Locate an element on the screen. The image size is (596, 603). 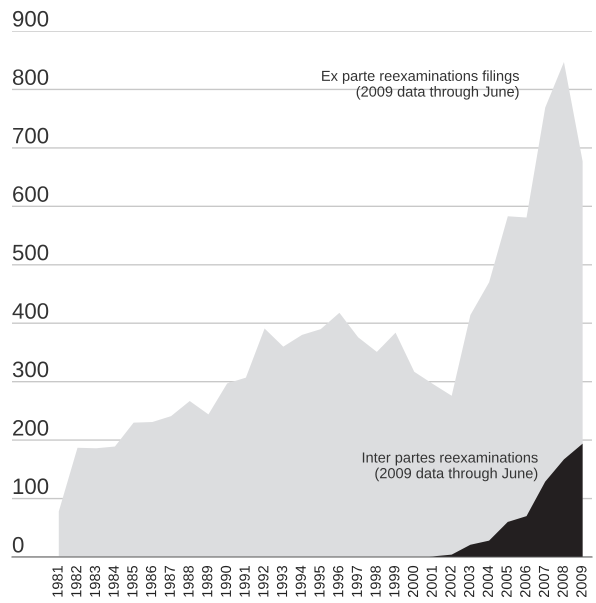
x-tick-label: 2002 is located at coordinates (450, 582).